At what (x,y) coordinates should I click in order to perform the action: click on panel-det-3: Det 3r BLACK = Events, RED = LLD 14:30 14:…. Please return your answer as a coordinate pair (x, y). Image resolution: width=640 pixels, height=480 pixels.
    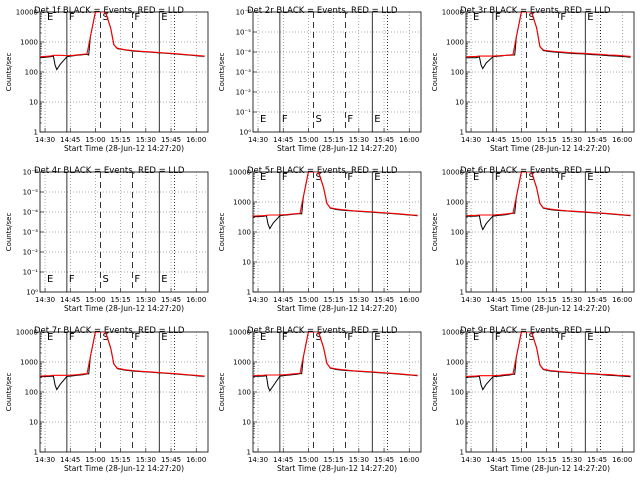
    Looking at the image, I should click on (533, 79).